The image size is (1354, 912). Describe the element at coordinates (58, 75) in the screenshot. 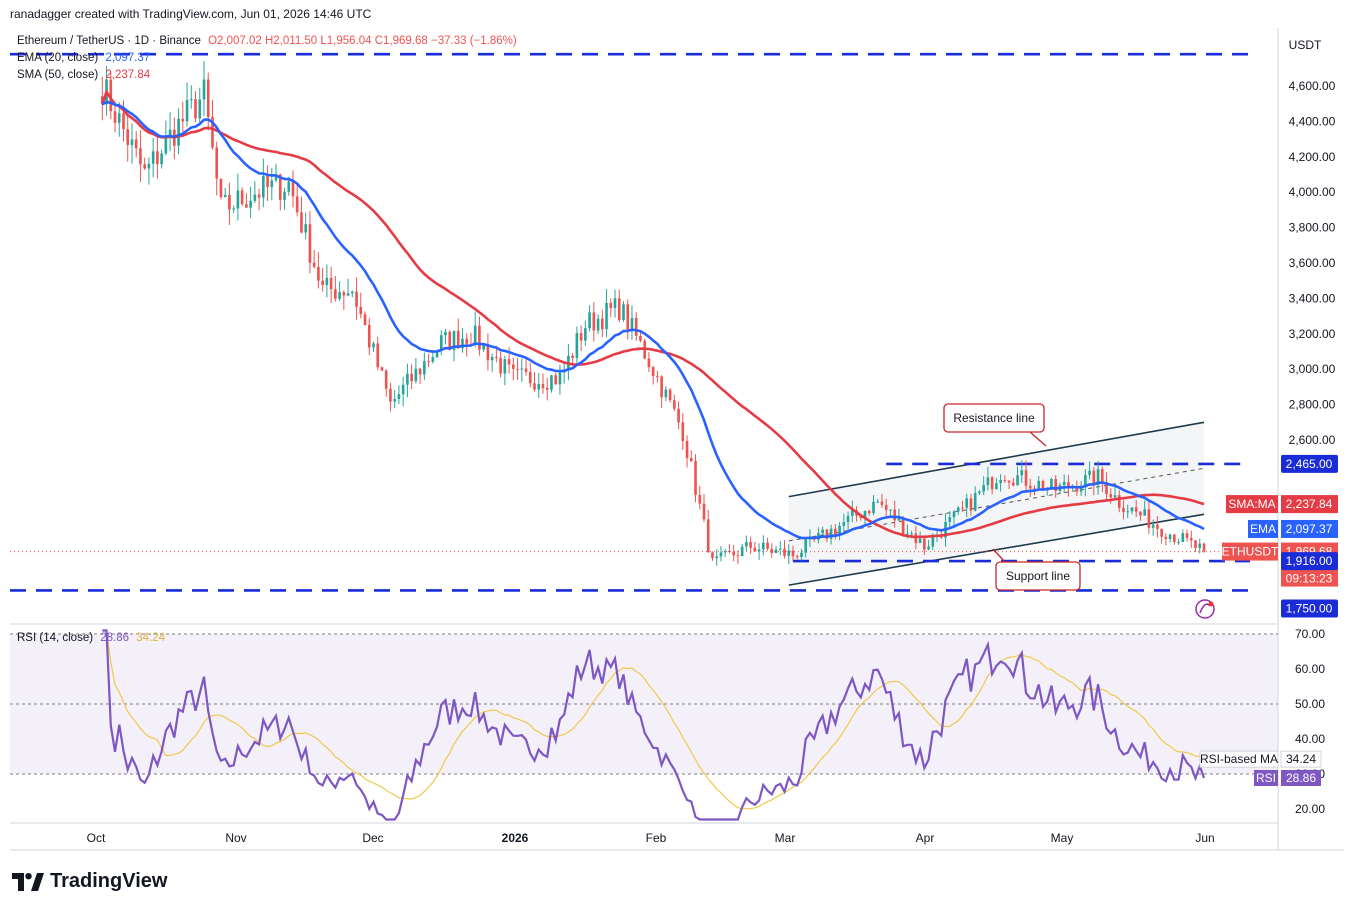

I see `legend-sma-label: SMA (50, close)` at that location.